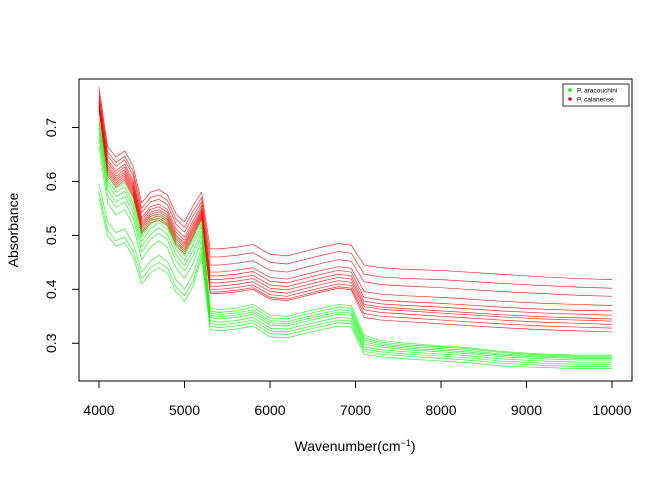 The width and height of the screenshot is (672, 480). Describe the element at coordinates (612, 410) in the screenshot. I see `x-tick-label: 10000` at that location.